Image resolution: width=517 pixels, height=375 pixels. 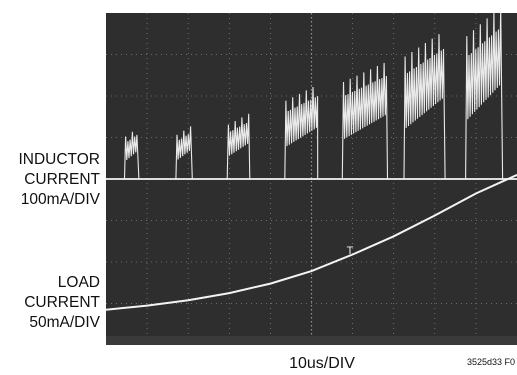 What do you see at coordinates (62, 302) in the screenshot?
I see `load-label-line-2: CURRENT` at bounding box center [62, 302].